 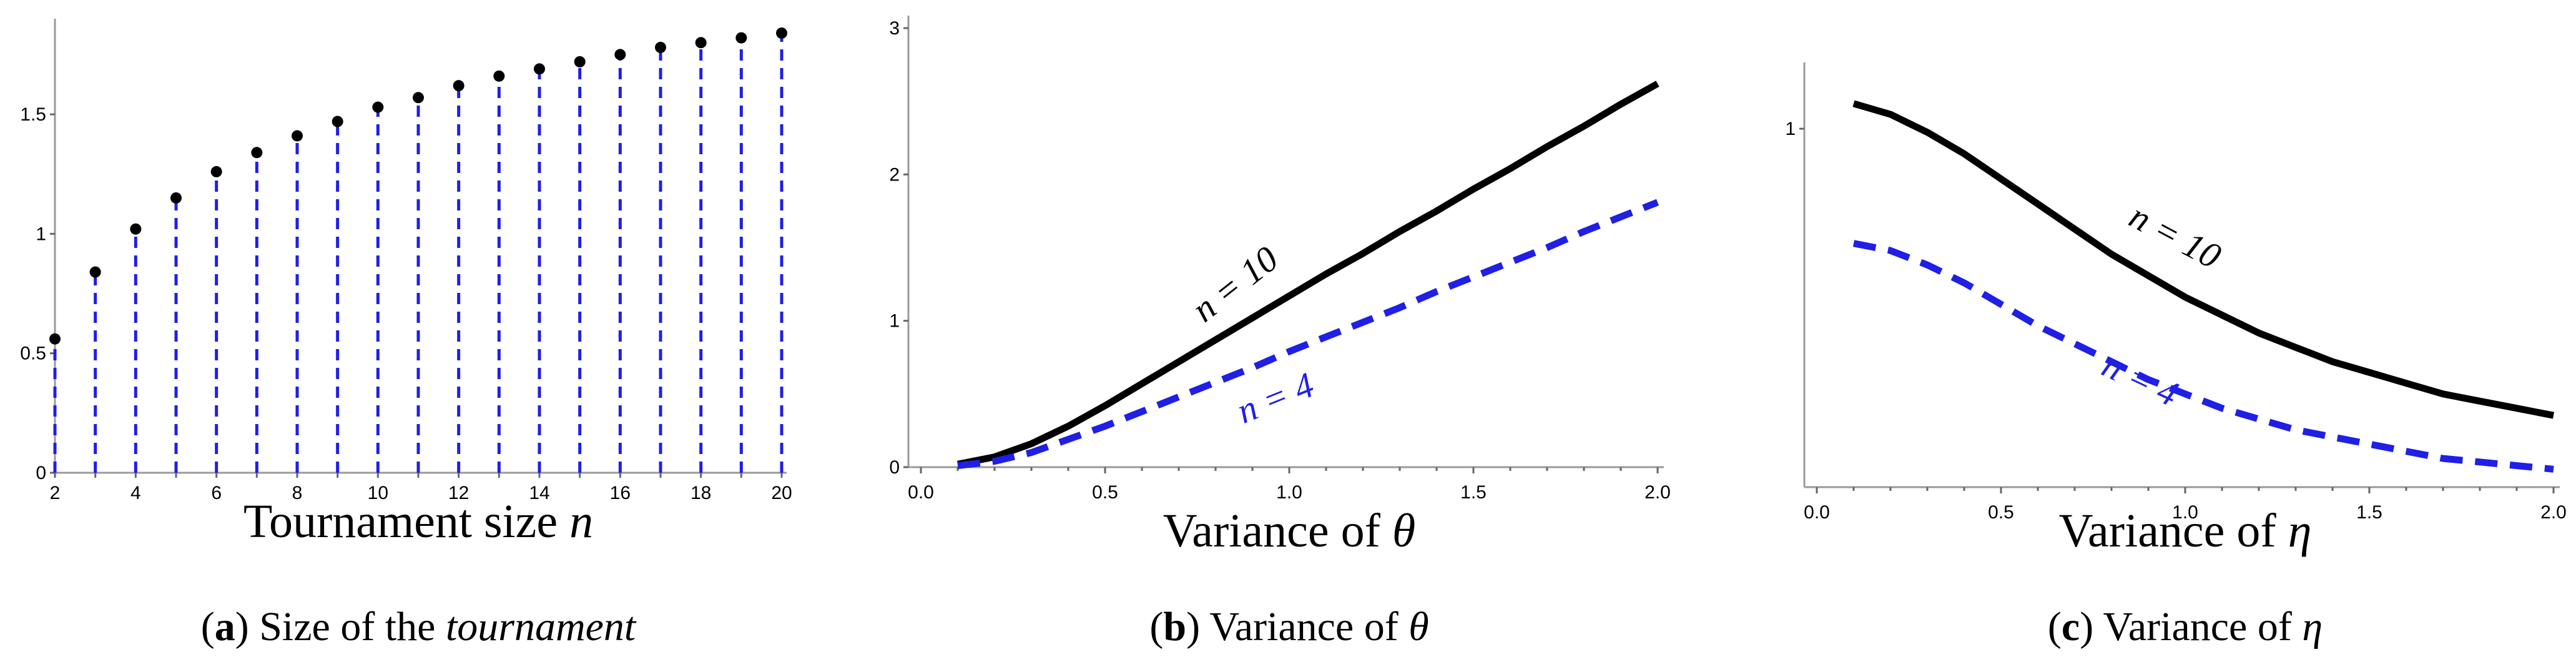 I want to click on x-tick-label: 16, so click(x=620, y=493).